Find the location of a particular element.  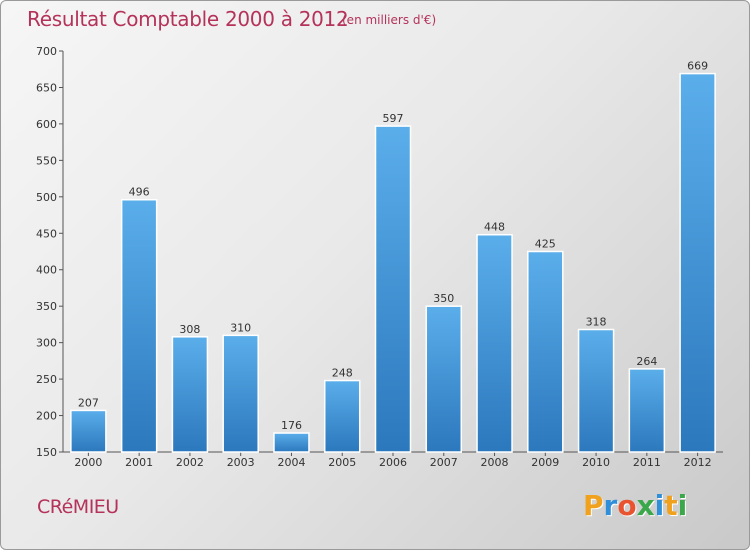

bar-2004 is located at coordinates (291, 442).